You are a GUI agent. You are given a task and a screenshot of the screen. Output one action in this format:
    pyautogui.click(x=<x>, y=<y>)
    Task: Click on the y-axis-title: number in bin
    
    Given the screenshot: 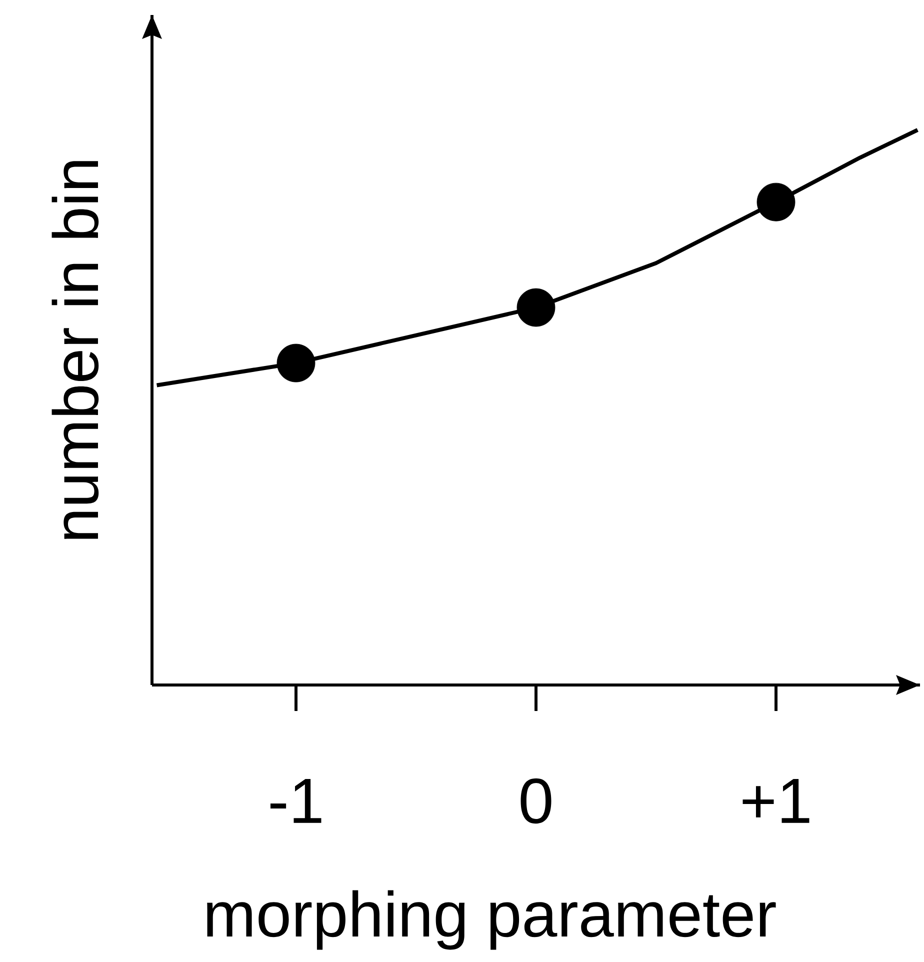 What is the action you would take?
    pyautogui.click(x=75, y=350)
    